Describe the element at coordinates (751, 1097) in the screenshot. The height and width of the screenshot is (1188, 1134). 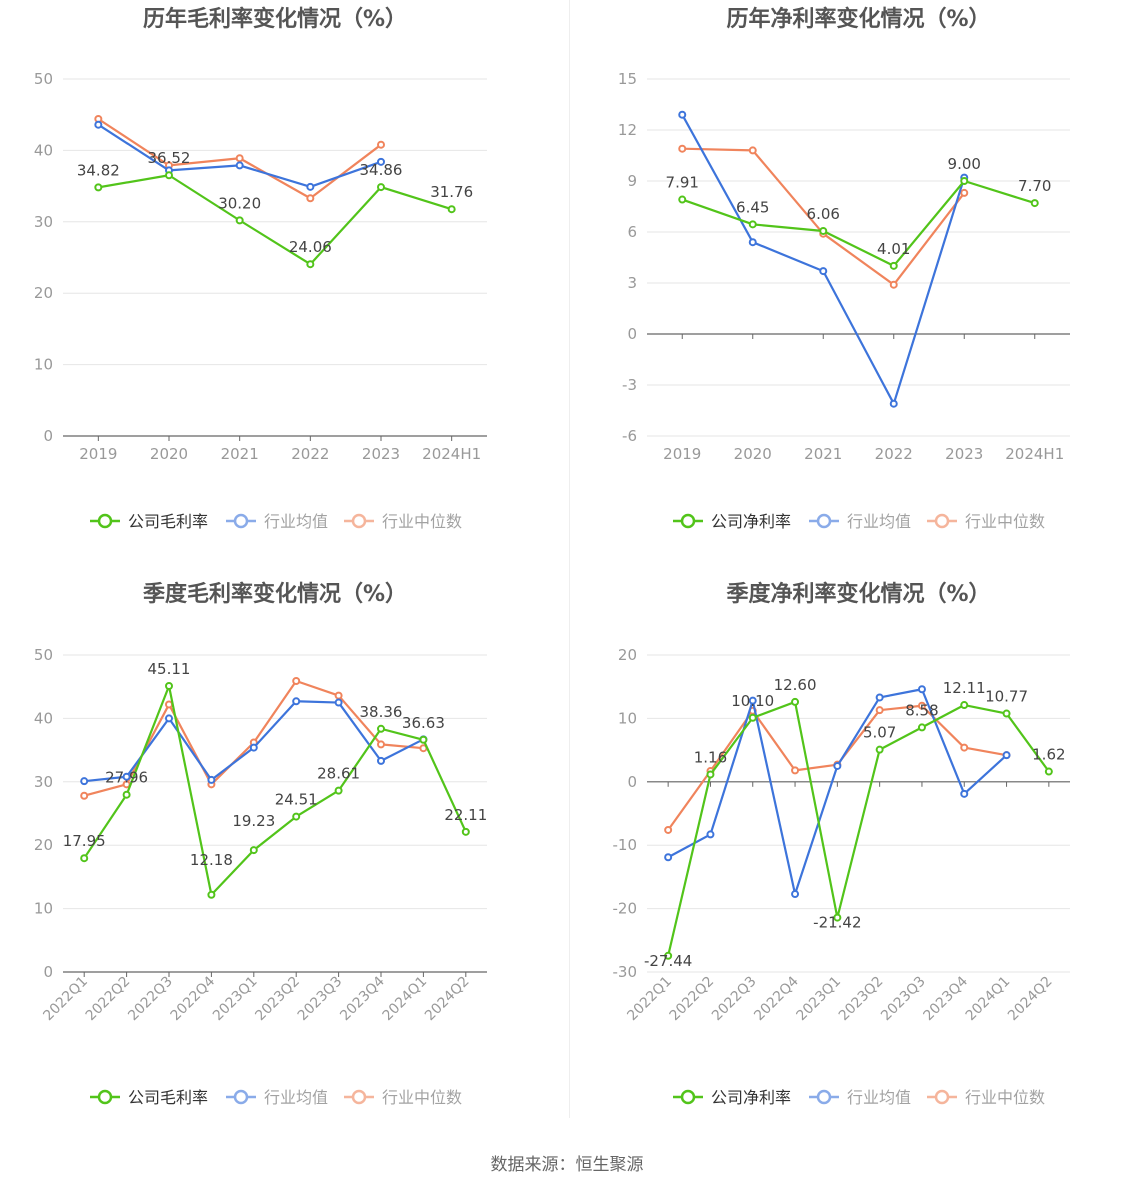
I see `legend-label: 公司净利率` at that location.